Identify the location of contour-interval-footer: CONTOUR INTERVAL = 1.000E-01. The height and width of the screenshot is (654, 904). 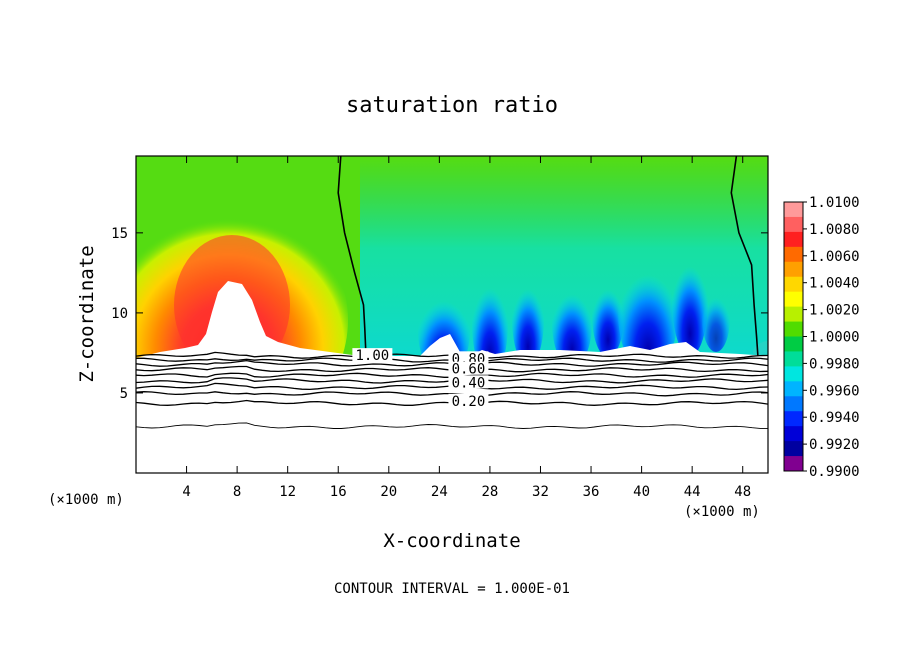
(452, 589).